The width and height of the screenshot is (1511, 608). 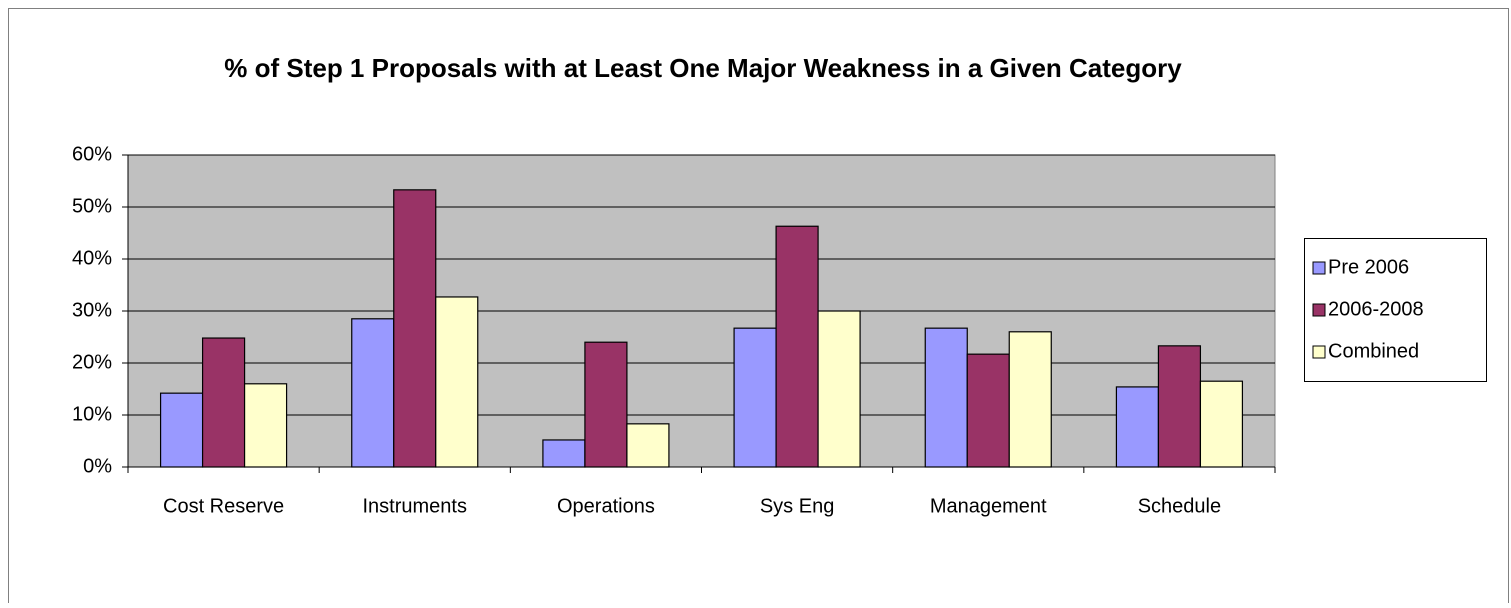 I want to click on x-tick-label: Sys Eng, so click(x=797, y=506).